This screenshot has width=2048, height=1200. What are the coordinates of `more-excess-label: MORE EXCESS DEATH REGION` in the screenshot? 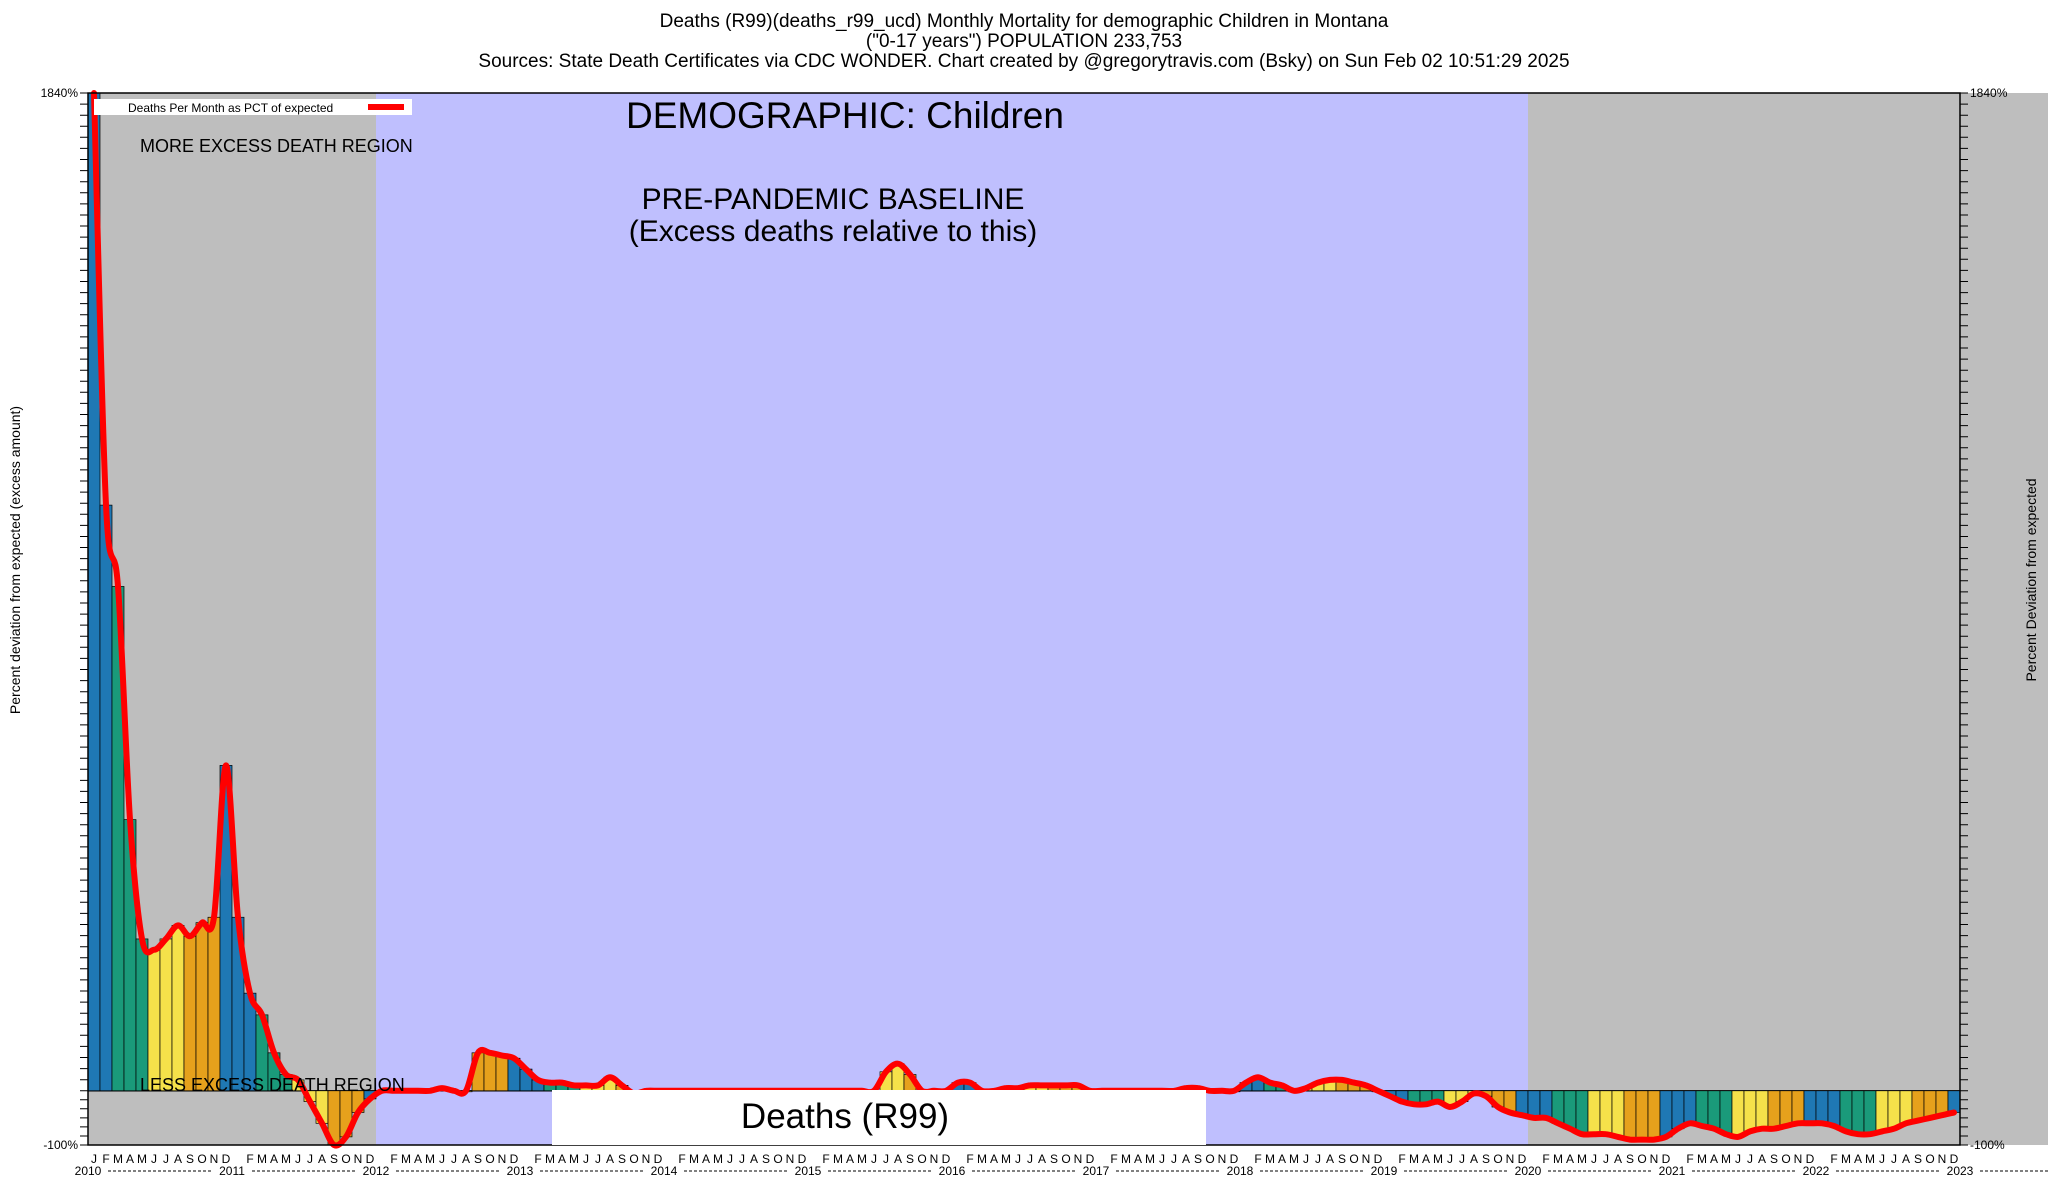 It's located at (276, 146).